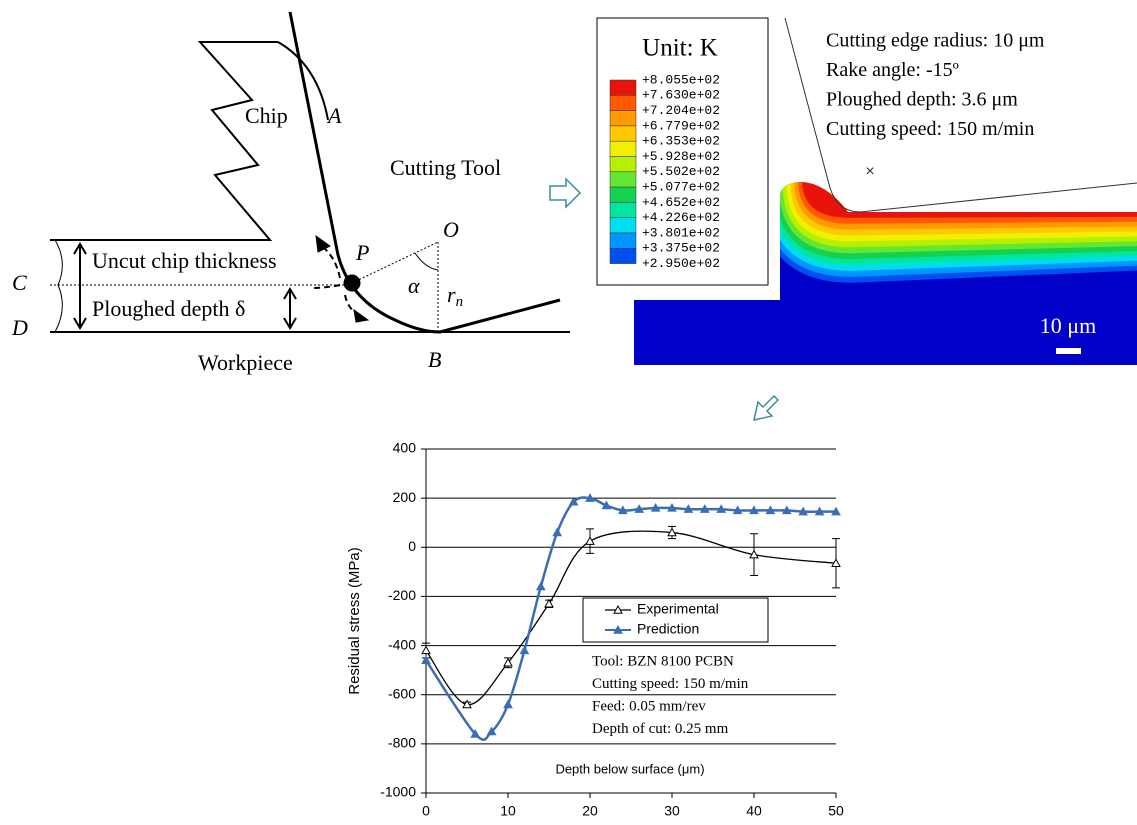  Describe the element at coordinates (290, 308) in the screenshot. I see `depth-arrow` at that location.